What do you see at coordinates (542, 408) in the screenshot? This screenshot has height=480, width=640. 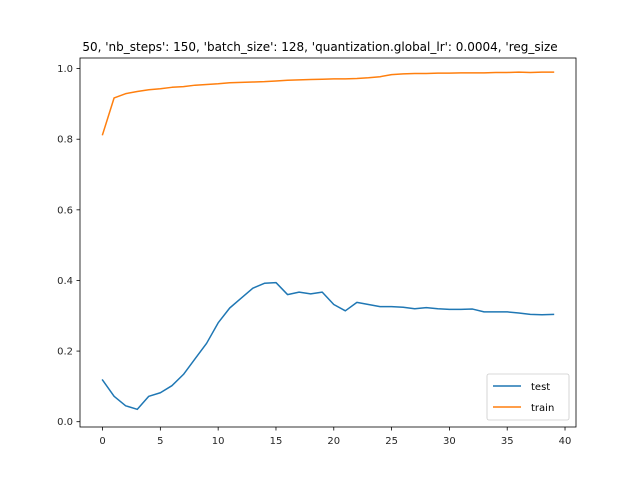 I see `legend-label-train: train` at bounding box center [542, 408].